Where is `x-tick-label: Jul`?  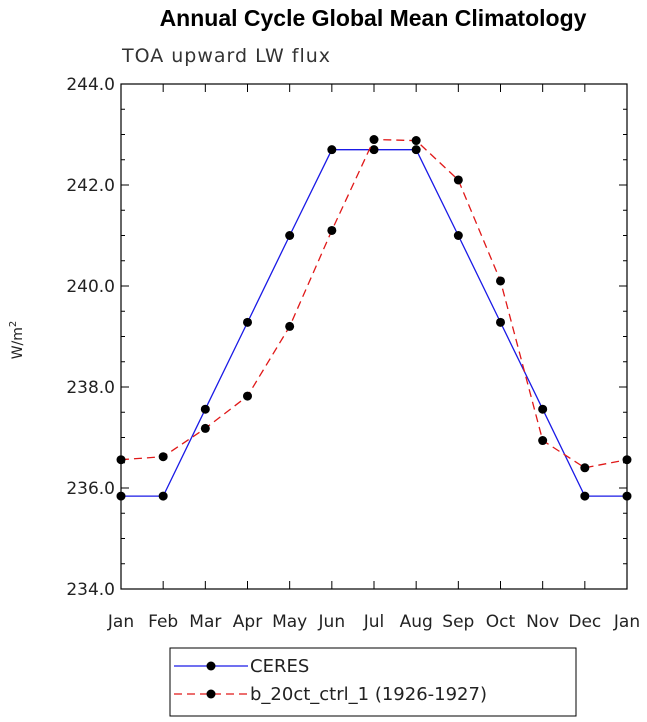 x-tick-label: Jul is located at coordinates (374, 622).